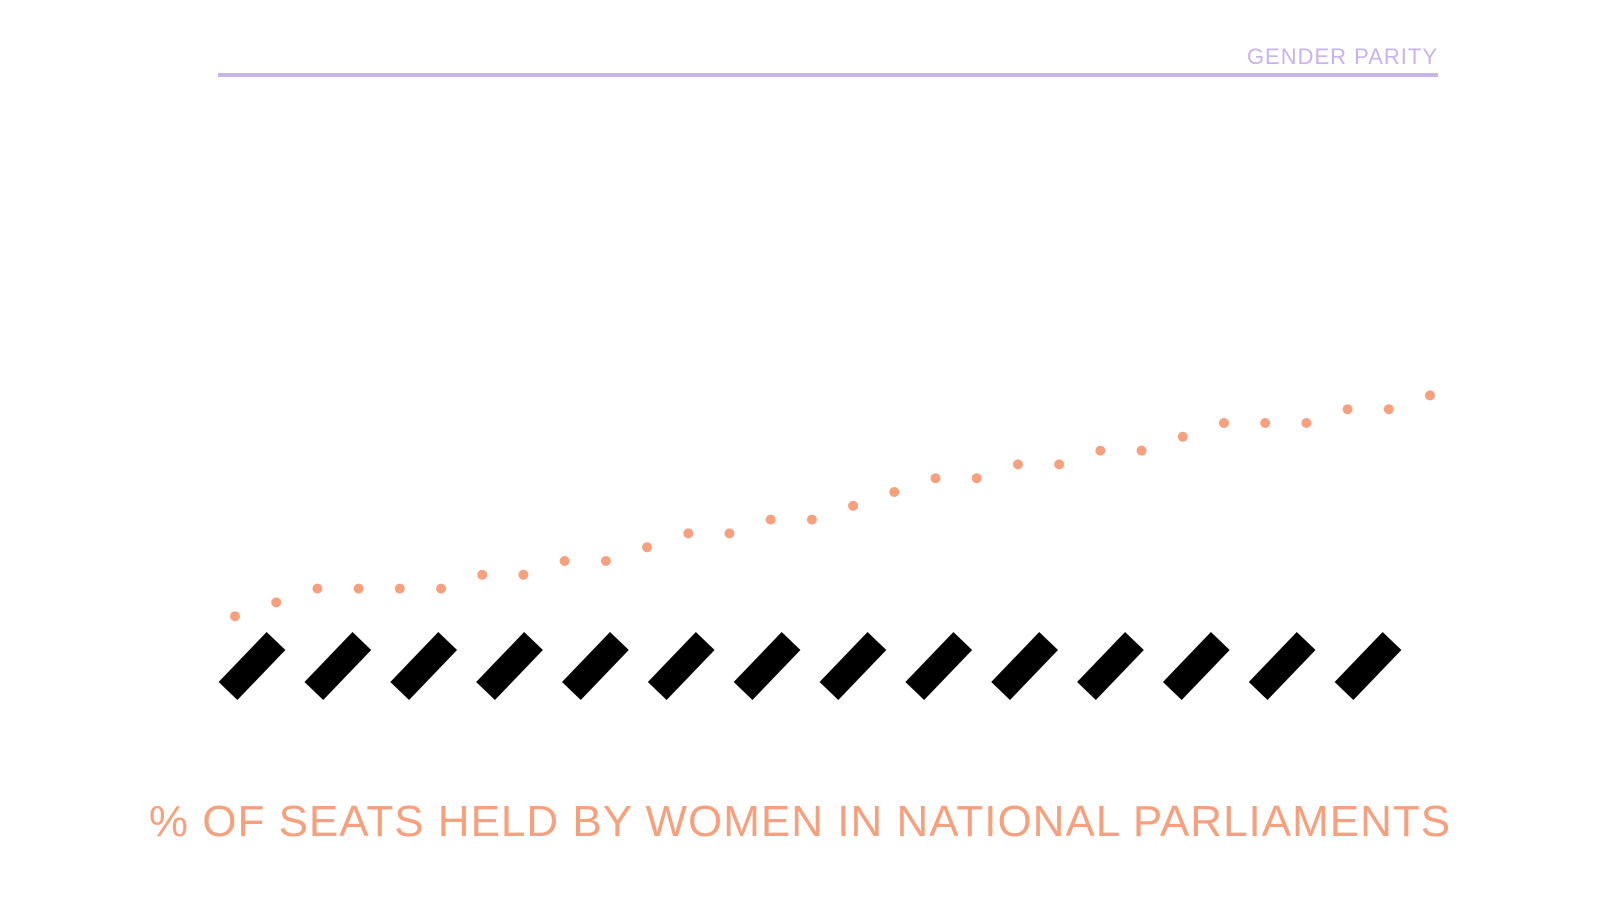 The image size is (1600, 900). I want to click on y-tick-label: 45, so click(171, 148).